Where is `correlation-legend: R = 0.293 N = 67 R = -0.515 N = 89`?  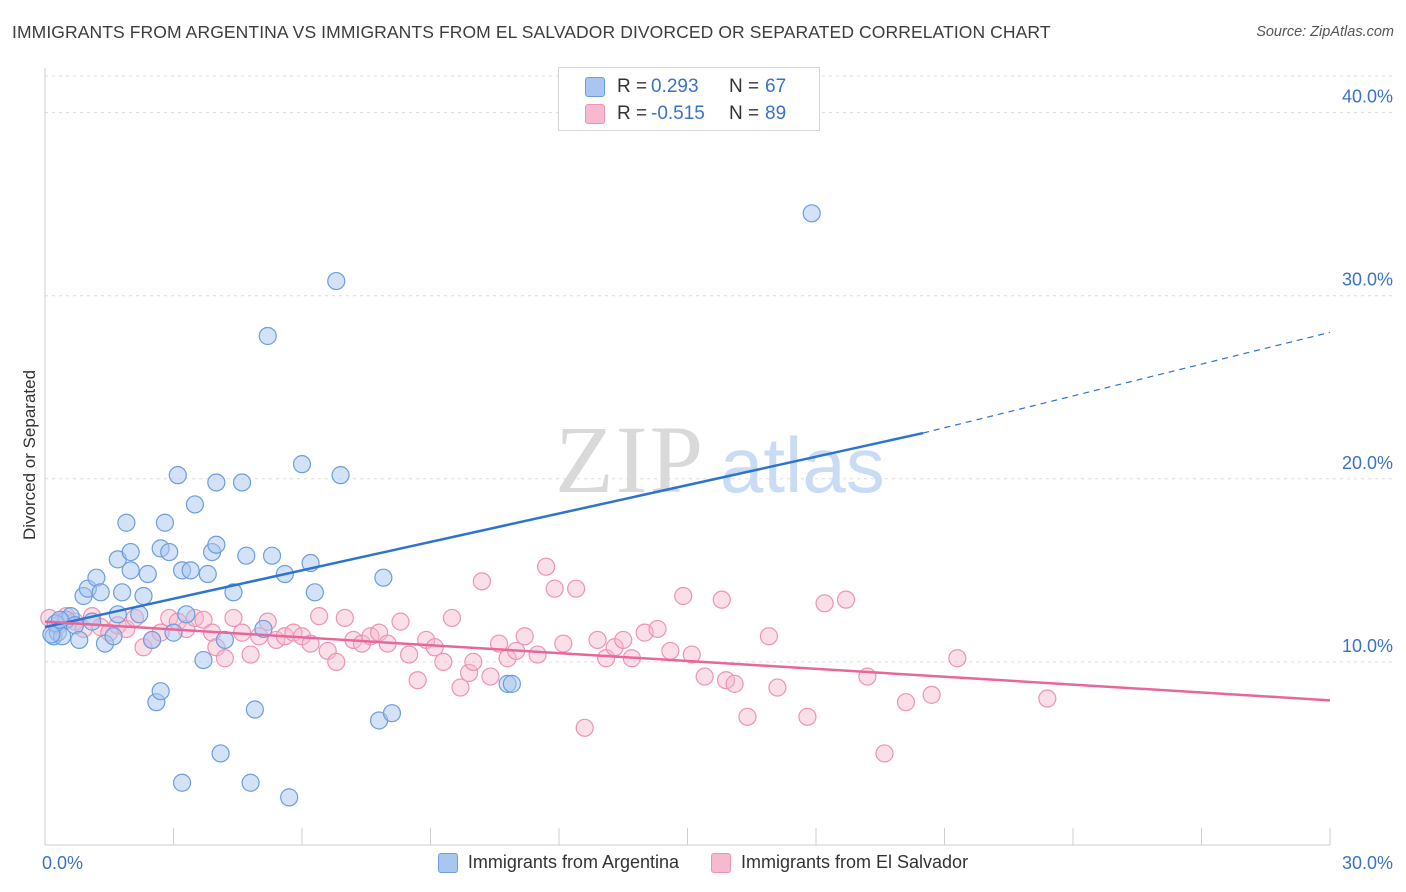 correlation-legend: R = 0.293 N = 67 R = -0.515 N = 89 is located at coordinates (689, 99).